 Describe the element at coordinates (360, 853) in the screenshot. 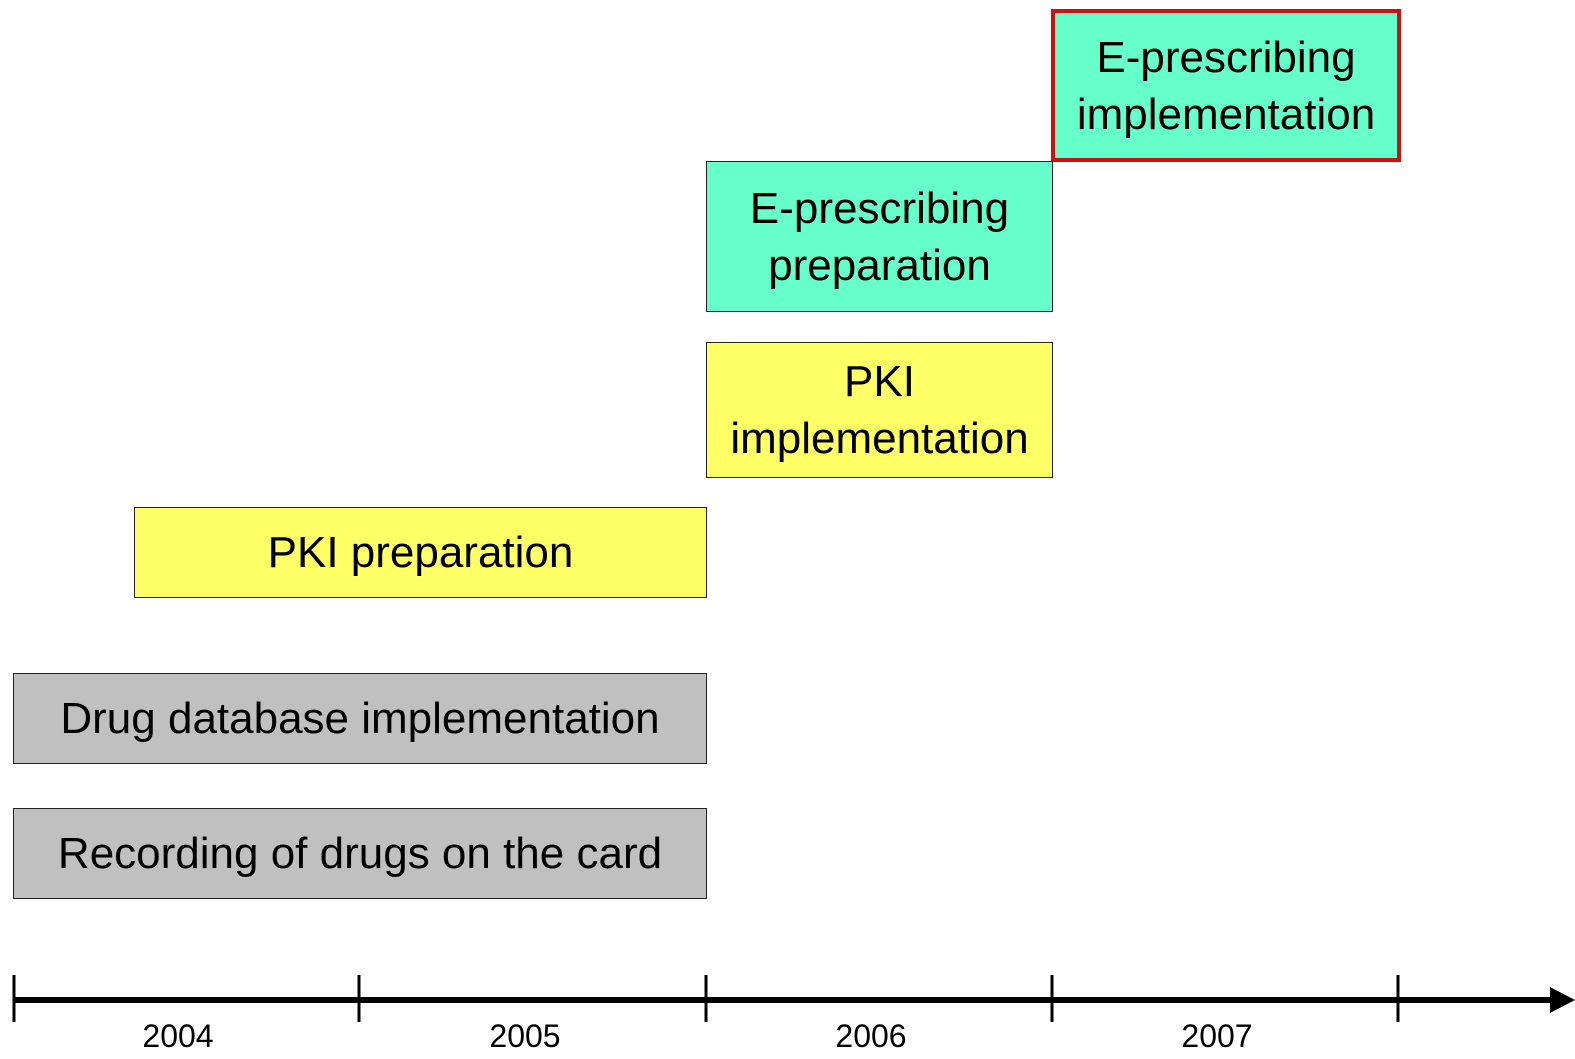

I see `box: Recording of drugs on the card` at that location.